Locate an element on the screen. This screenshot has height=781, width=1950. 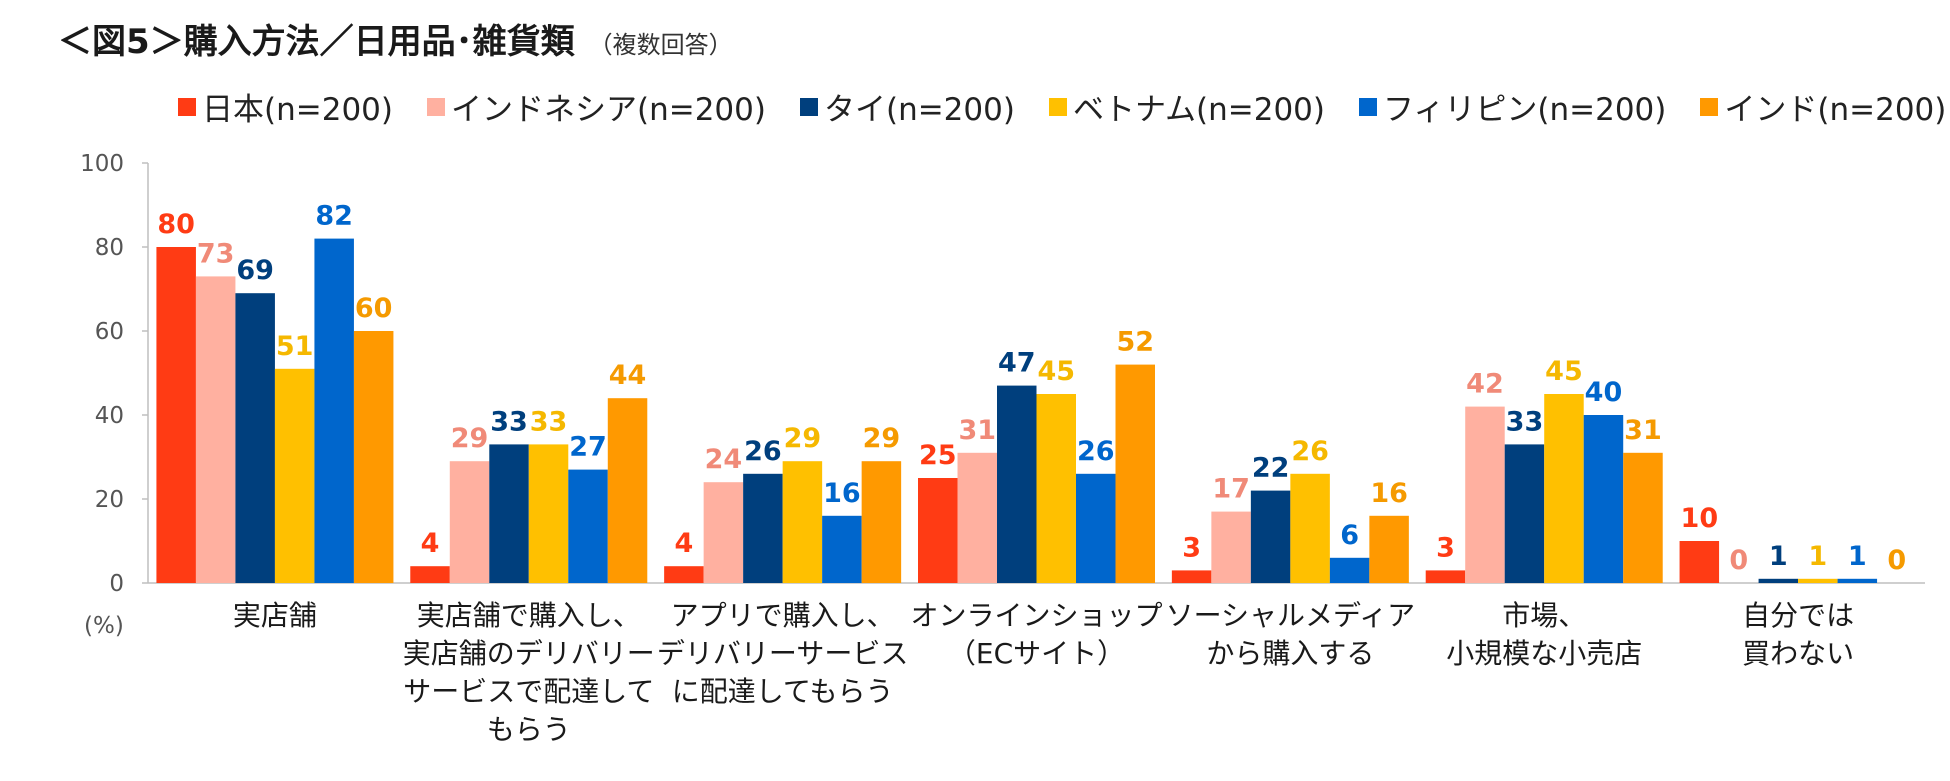
legend-label: フィリピン(n=200) is located at coordinates (1525, 110).